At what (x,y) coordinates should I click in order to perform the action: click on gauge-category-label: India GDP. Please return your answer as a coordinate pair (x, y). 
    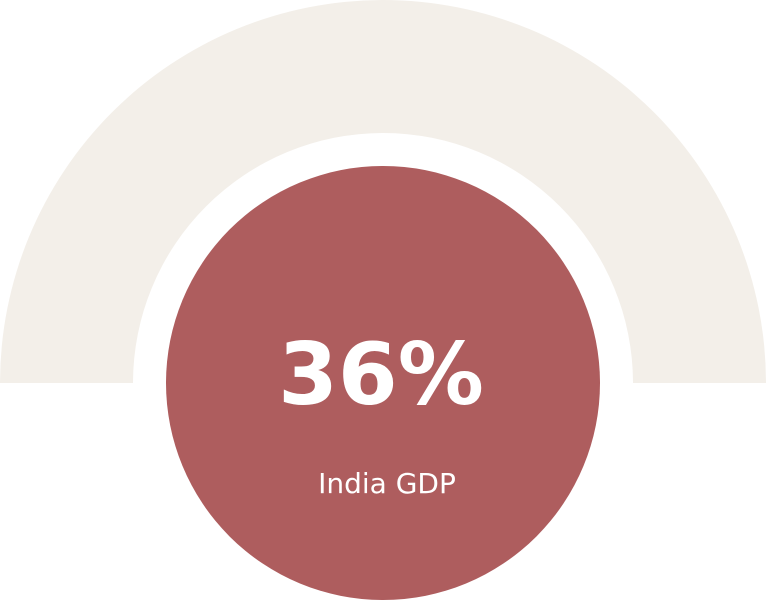
    Looking at the image, I should click on (387, 483).